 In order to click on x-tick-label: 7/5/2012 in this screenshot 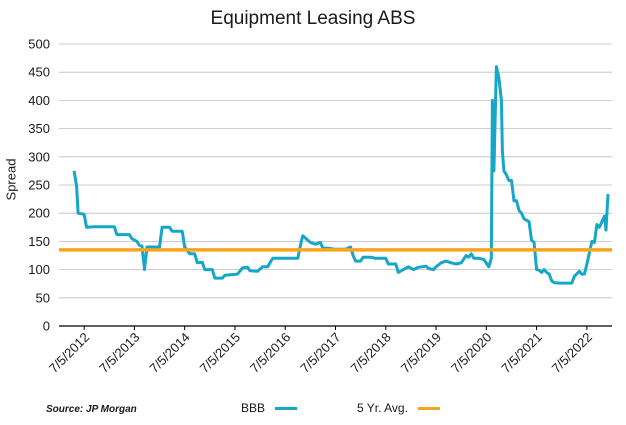, I will do `click(69, 353)`.